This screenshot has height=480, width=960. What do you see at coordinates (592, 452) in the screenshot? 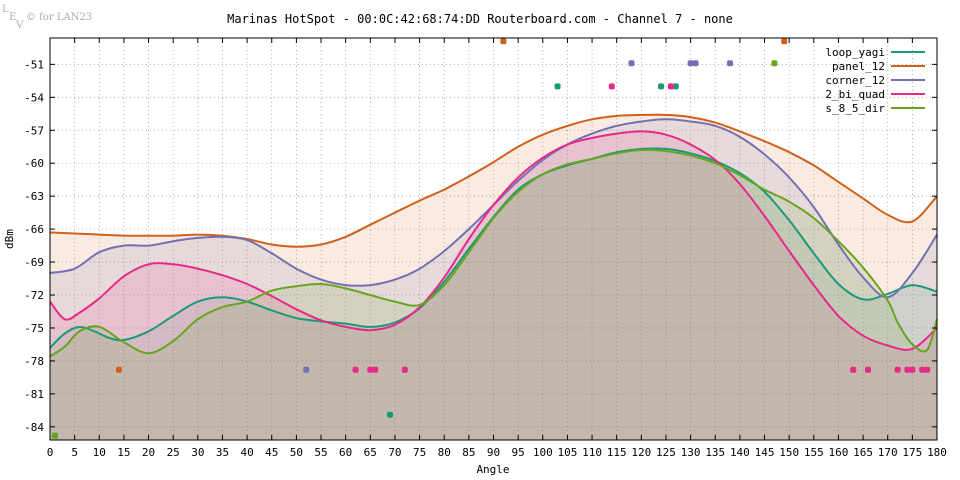
I see `x-tick-label: 110` at bounding box center [592, 452].